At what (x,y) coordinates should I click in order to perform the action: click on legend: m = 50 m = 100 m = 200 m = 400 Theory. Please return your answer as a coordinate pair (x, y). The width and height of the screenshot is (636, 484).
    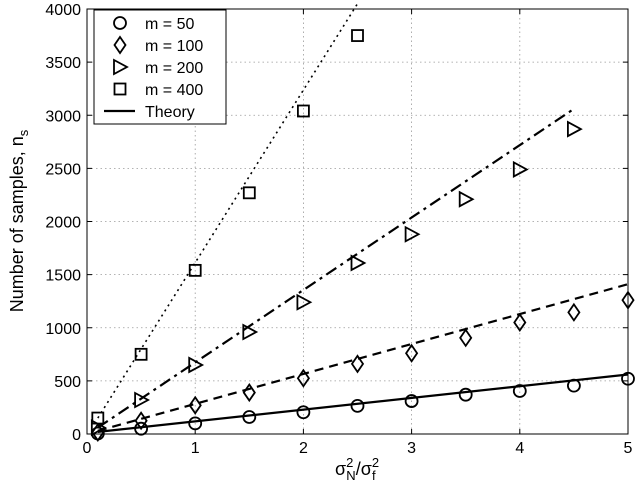
    Looking at the image, I should click on (160, 67).